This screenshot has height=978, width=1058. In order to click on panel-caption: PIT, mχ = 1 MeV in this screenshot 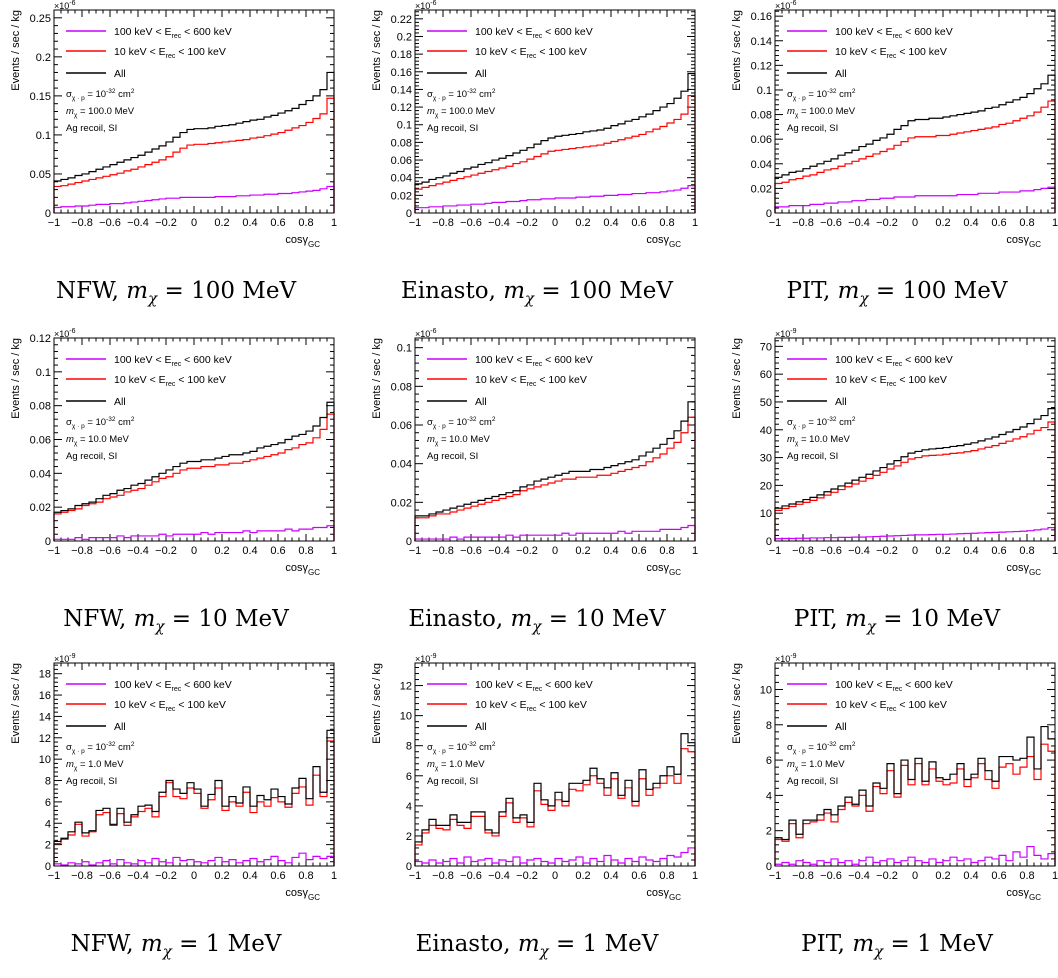, I will do `click(897, 946)`.